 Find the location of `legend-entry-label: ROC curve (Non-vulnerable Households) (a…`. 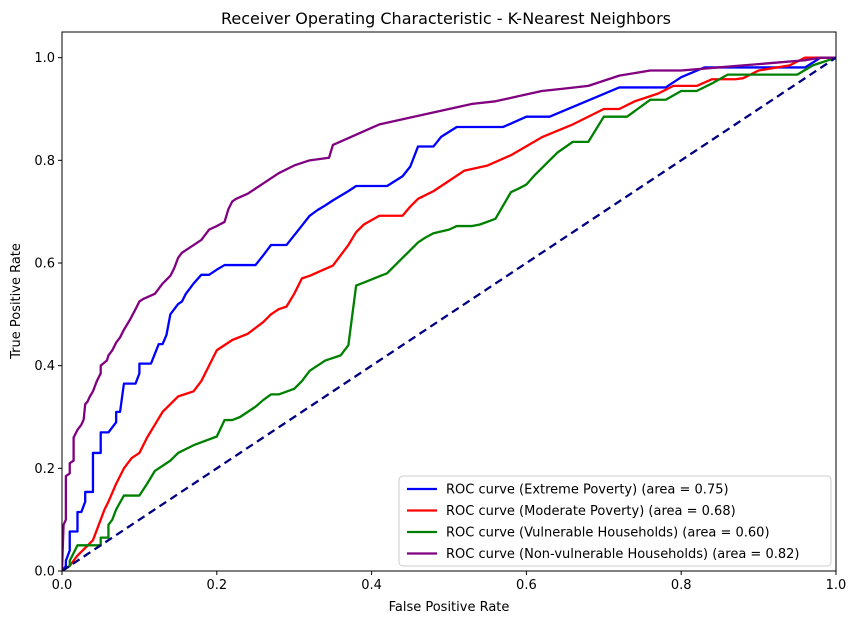

legend-entry-label: ROC curve (Non-vulnerable Households) (a… is located at coordinates (622, 554).